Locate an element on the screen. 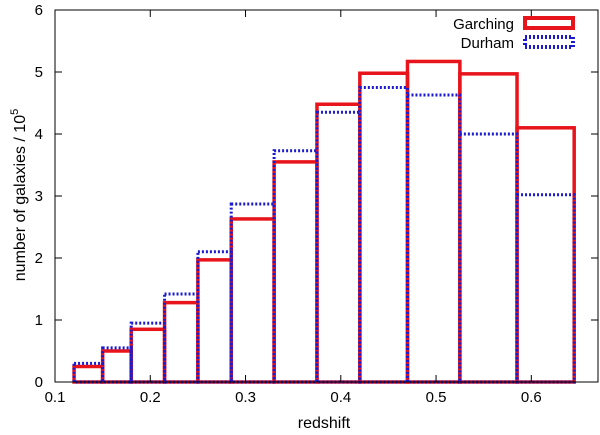 This screenshot has height=435, width=600. legend-swatch-garching is located at coordinates (549, 23).